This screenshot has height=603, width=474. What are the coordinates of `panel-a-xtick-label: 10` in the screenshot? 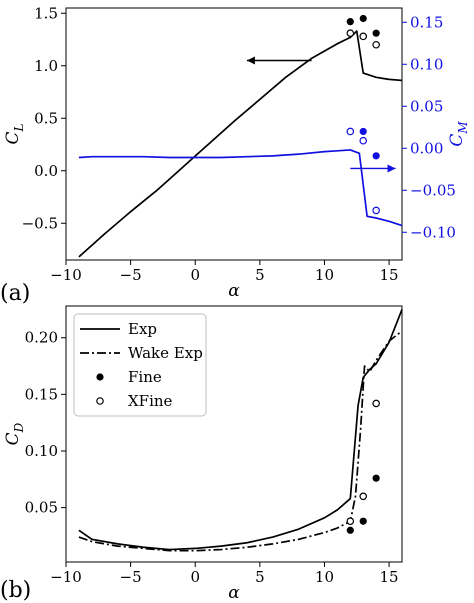 It's located at (324, 275).